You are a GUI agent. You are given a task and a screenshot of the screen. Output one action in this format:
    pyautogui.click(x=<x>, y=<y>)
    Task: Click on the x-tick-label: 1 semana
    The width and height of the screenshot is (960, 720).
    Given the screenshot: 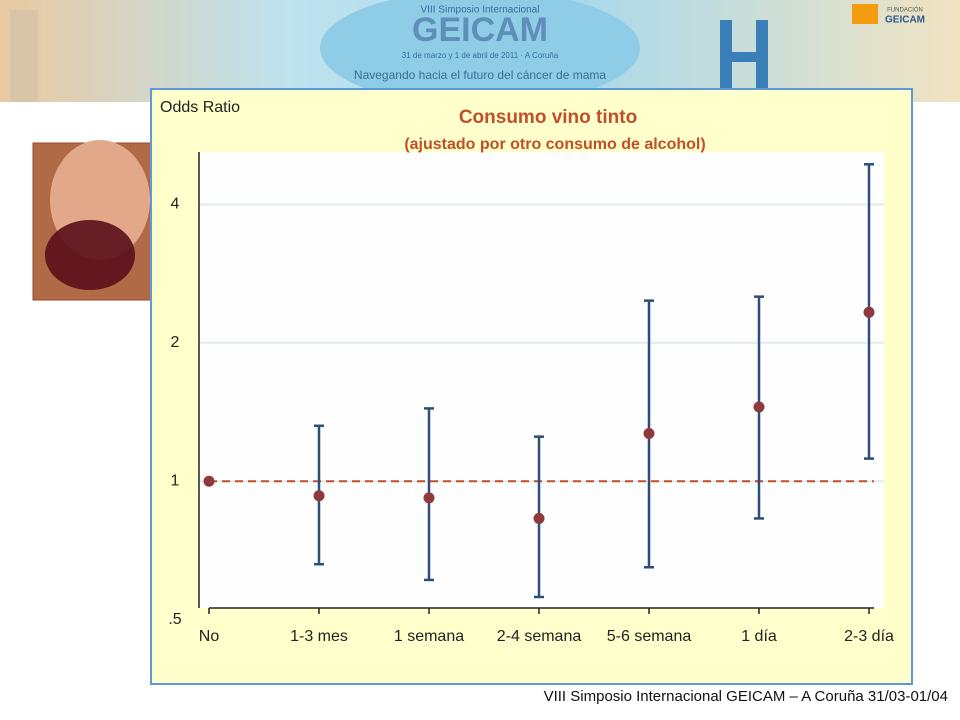 What is the action you would take?
    pyautogui.click(x=429, y=636)
    